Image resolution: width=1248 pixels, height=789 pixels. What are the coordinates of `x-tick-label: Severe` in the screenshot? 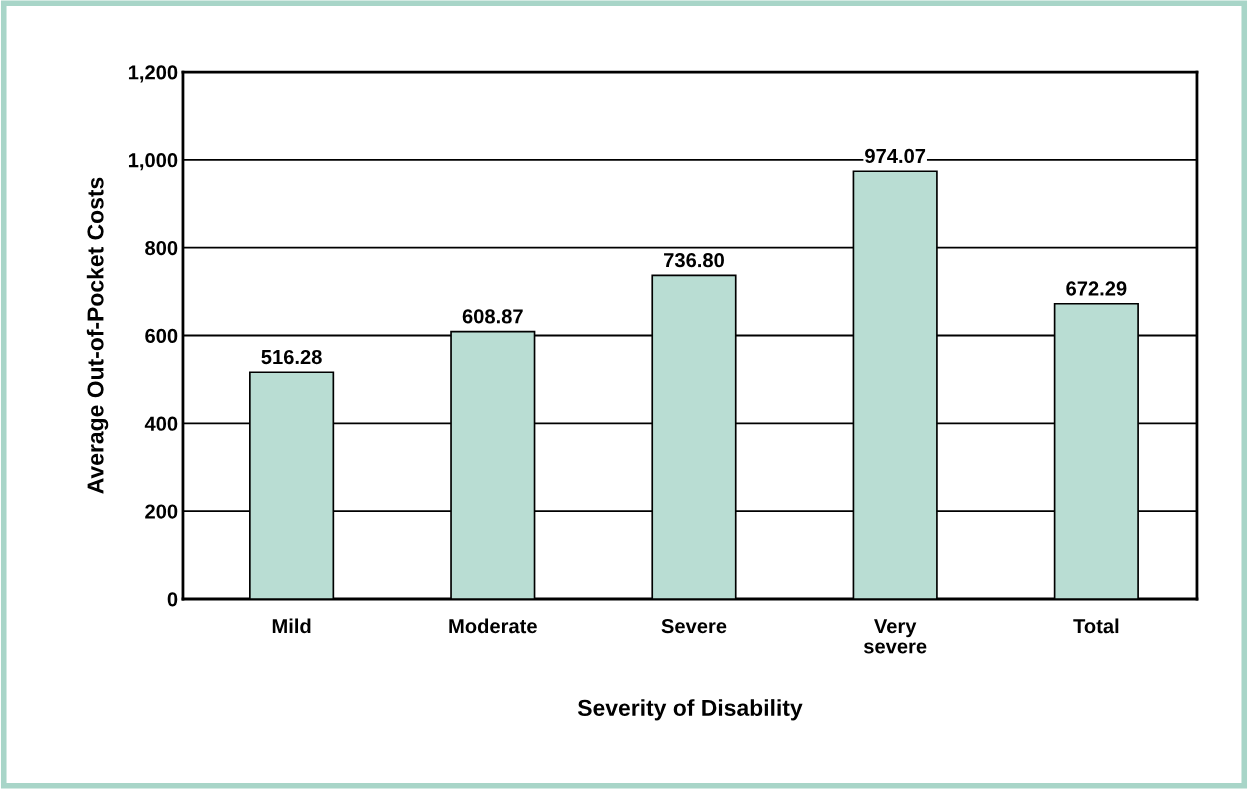 It's located at (694, 626).